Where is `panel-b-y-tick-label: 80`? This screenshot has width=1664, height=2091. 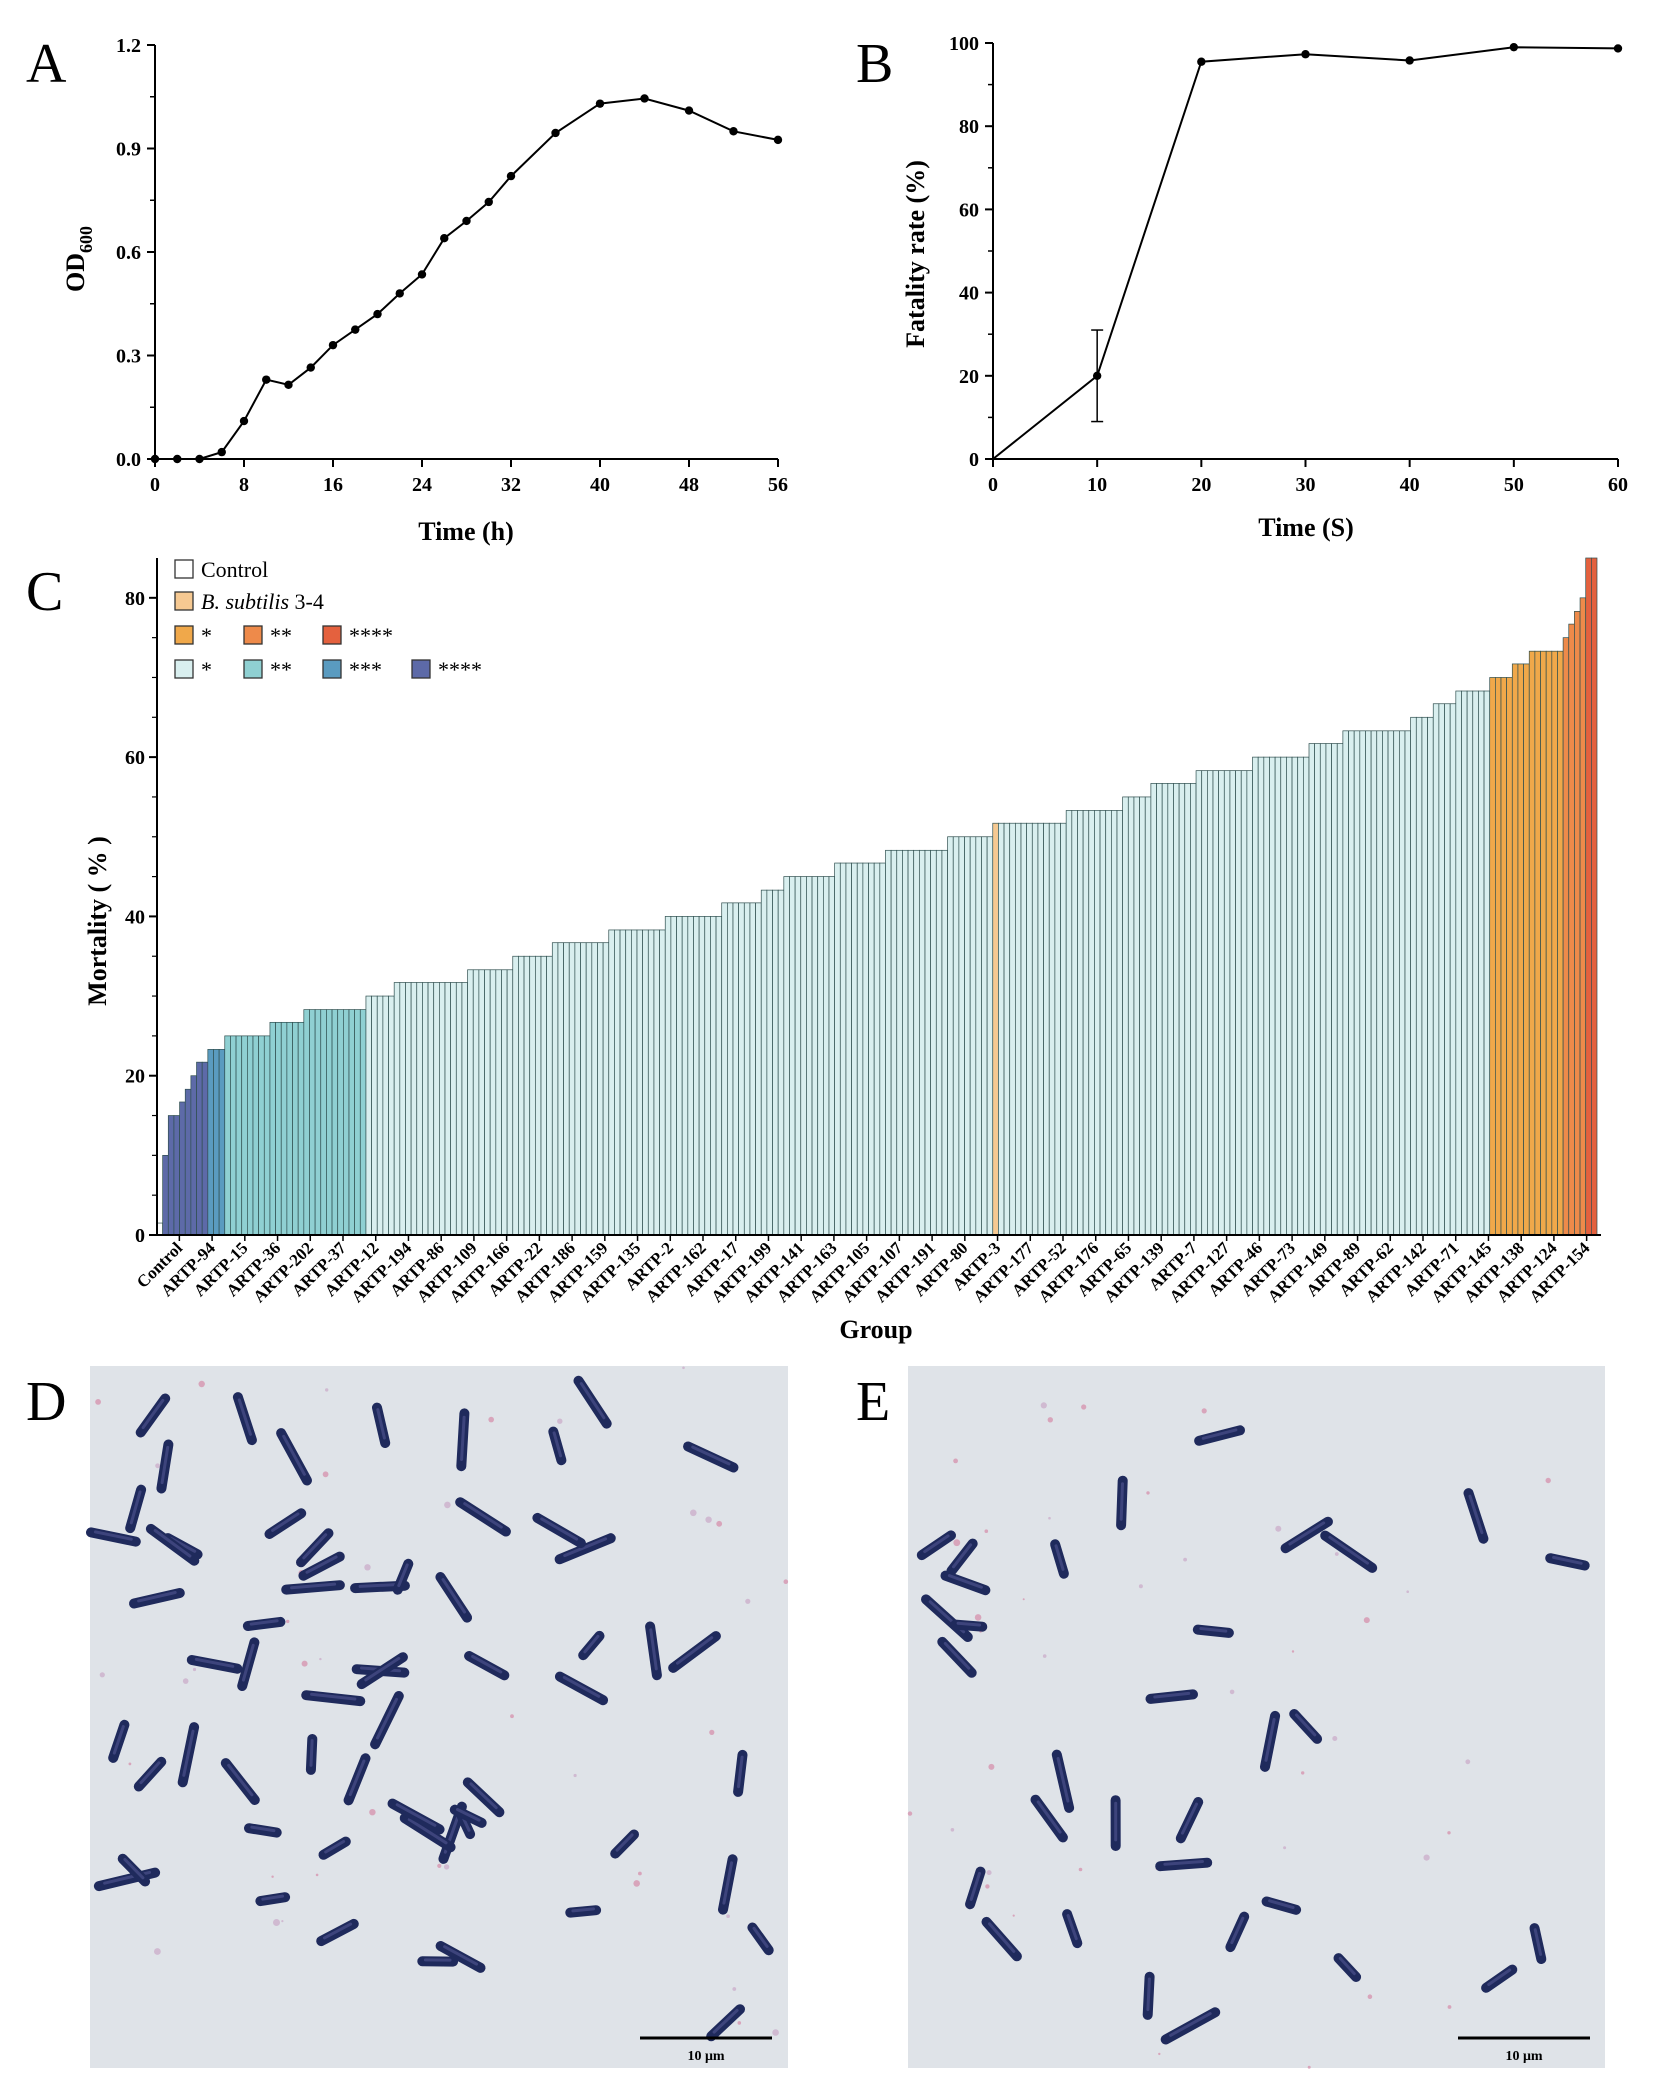
panel-b-y-tick-label: 80 is located at coordinates (969, 127).